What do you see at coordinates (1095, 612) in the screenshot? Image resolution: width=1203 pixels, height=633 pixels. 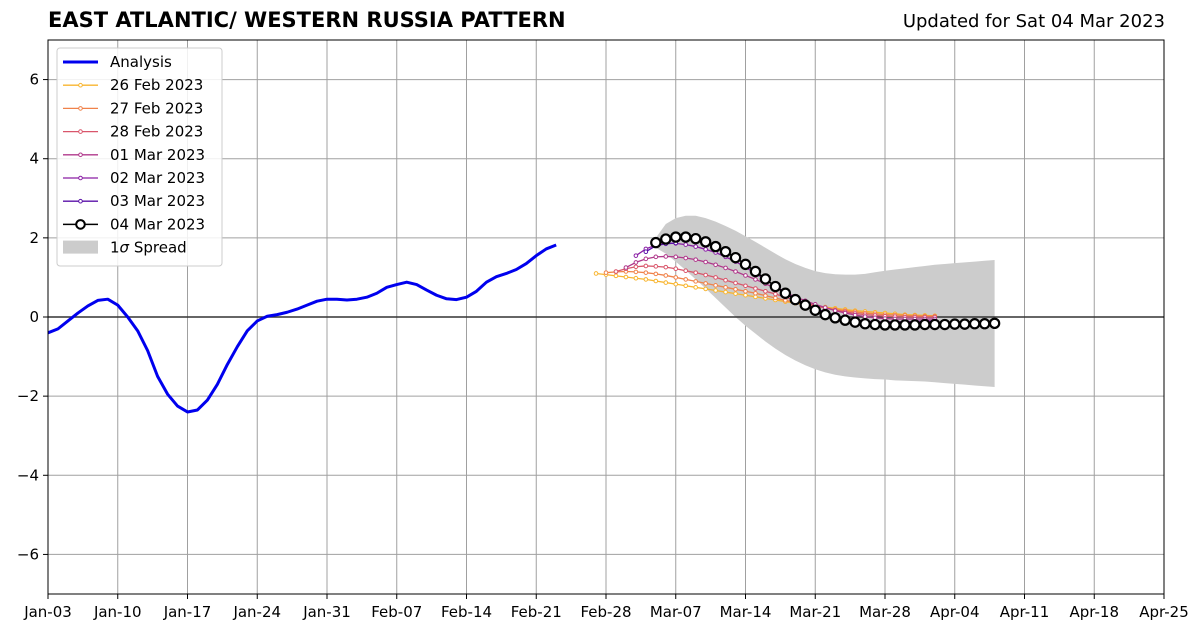 I see `x-tick-label: Apr-18` at bounding box center [1095, 612].